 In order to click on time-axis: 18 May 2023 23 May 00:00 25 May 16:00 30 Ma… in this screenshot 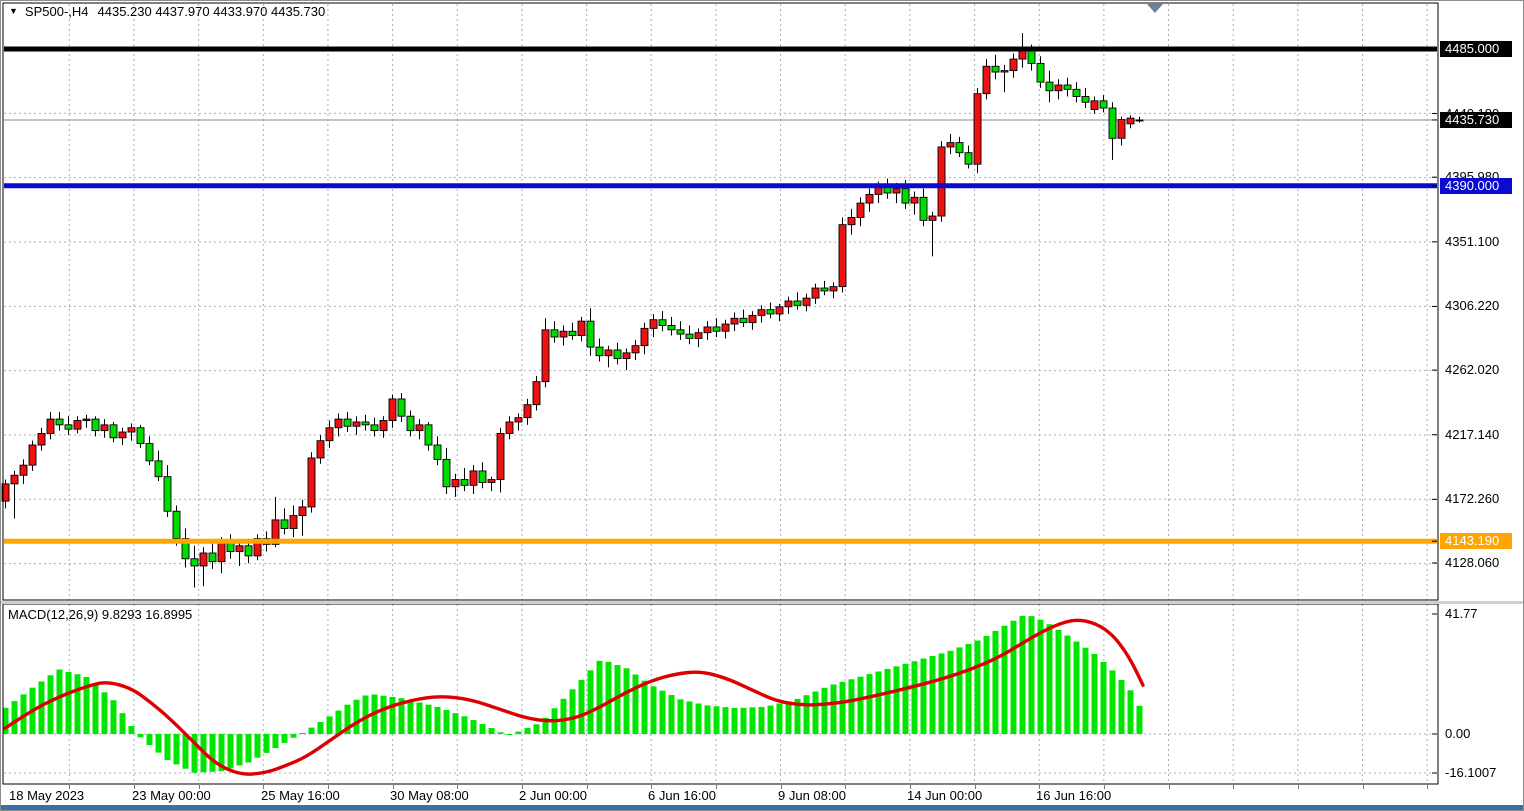, I will do `click(720, 795)`.